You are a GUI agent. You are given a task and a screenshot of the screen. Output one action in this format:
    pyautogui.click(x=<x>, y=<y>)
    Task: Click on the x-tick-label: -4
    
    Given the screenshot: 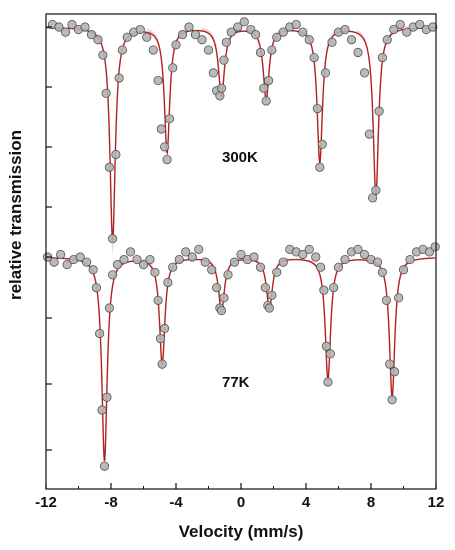 What is the action you would take?
    pyautogui.click(x=176, y=502)
    